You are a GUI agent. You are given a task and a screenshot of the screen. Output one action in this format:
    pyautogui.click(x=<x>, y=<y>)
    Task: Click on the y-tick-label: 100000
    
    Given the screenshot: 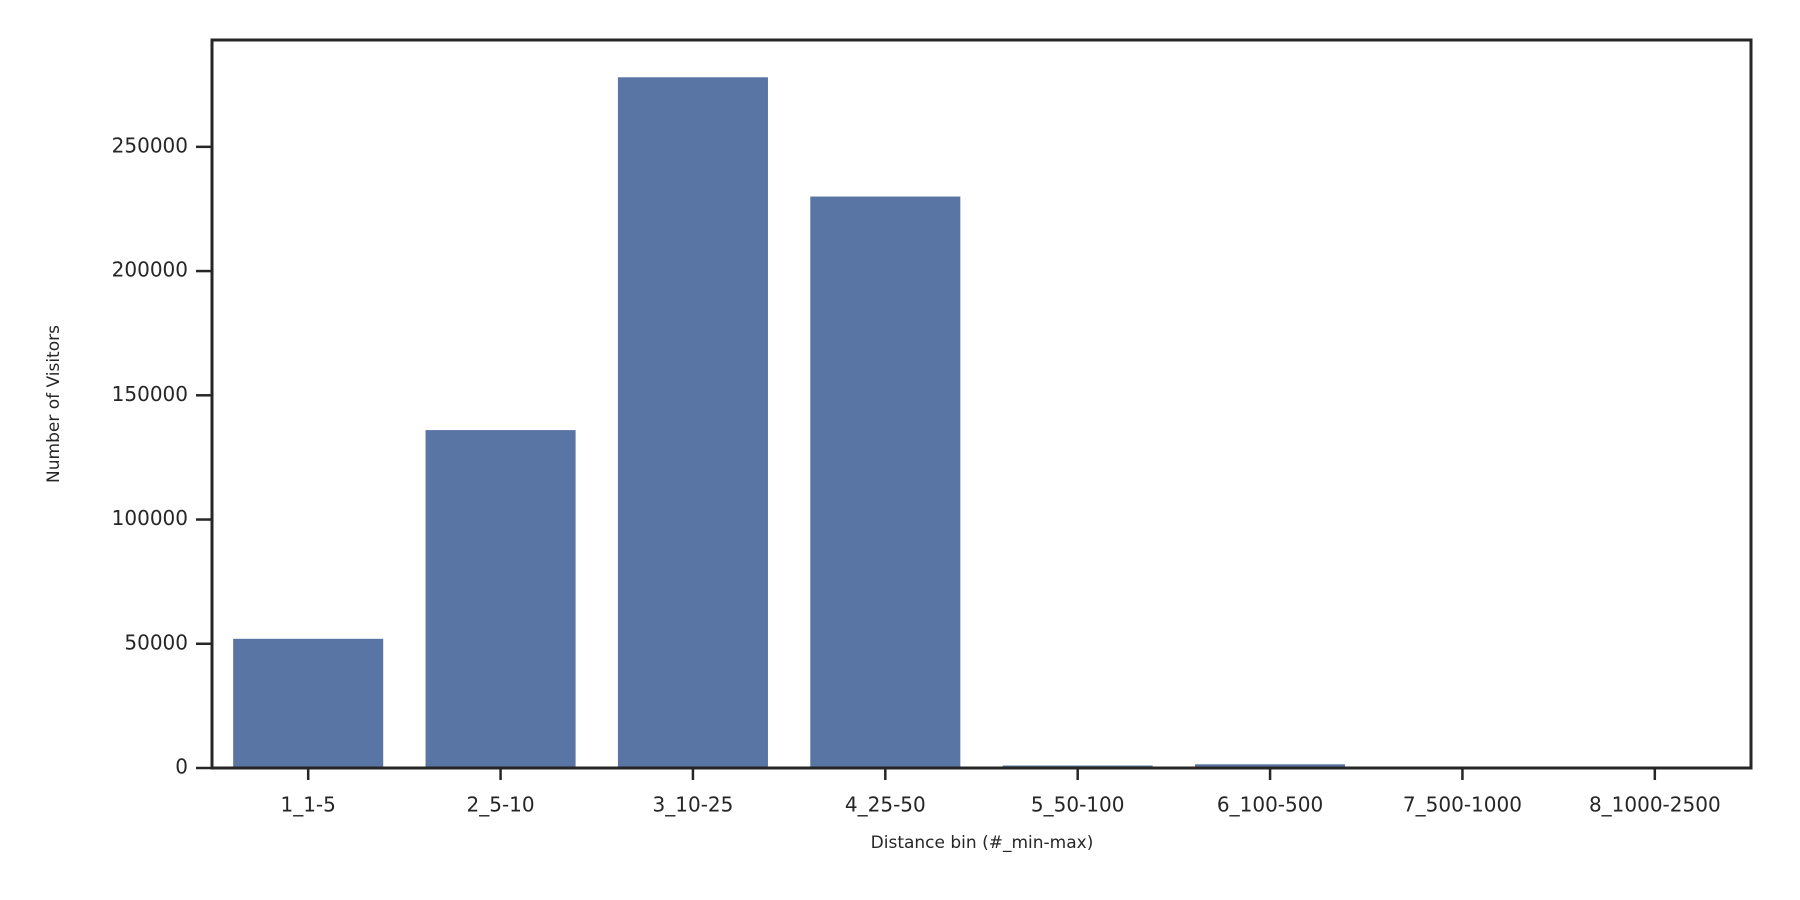 What is the action you would take?
    pyautogui.click(x=150, y=518)
    